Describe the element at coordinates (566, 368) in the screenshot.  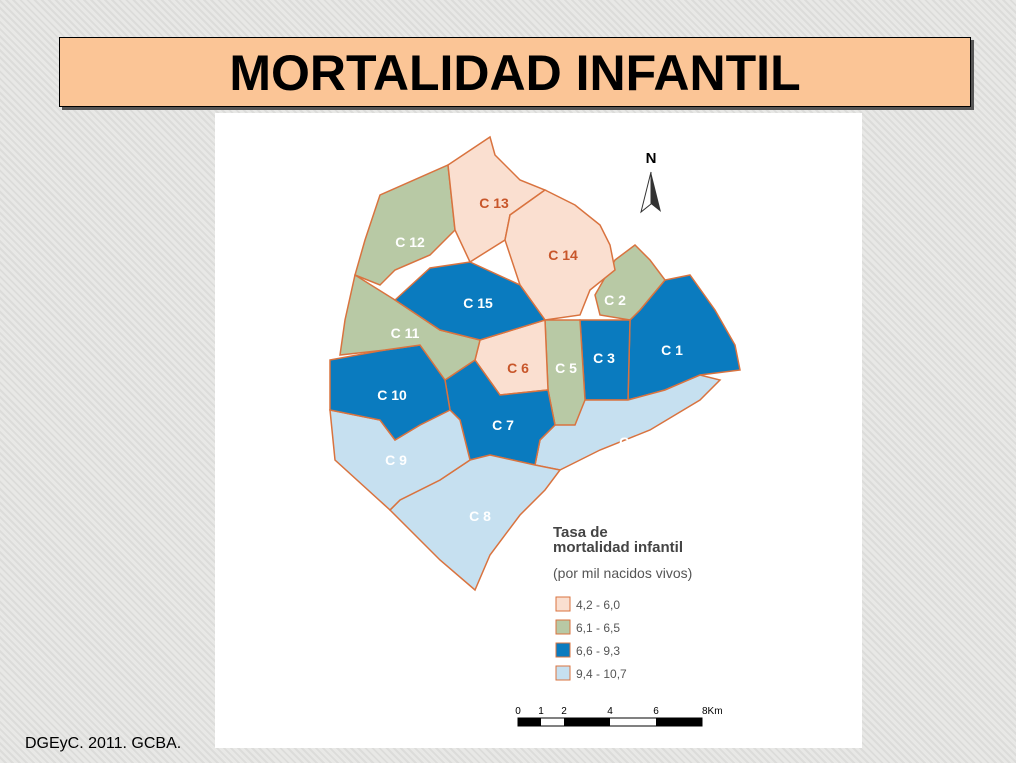
I see `commune-label: C 5` at that location.